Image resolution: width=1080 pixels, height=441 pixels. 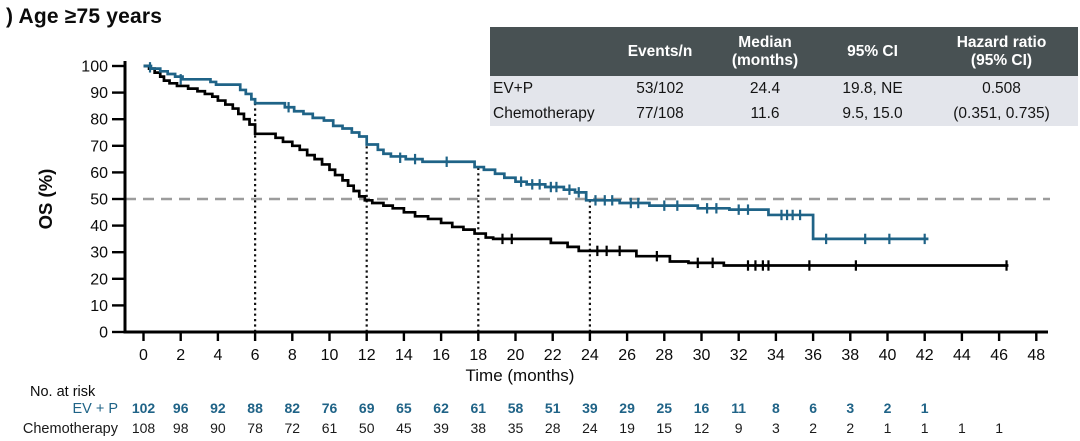 I want to click on risk-value-0-t6: 88, so click(x=255, y=408).